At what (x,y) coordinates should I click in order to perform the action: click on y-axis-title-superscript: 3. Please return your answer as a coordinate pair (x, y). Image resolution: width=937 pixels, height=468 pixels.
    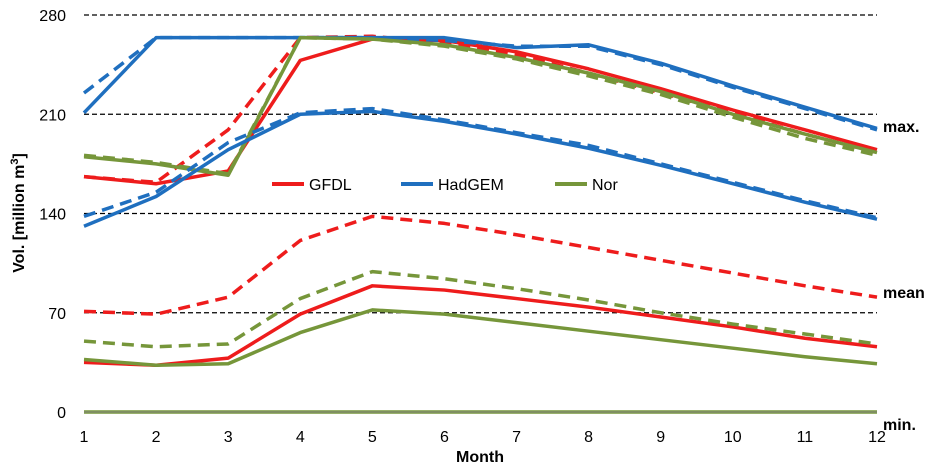
    Looking at the image, I should click on (15, 162).